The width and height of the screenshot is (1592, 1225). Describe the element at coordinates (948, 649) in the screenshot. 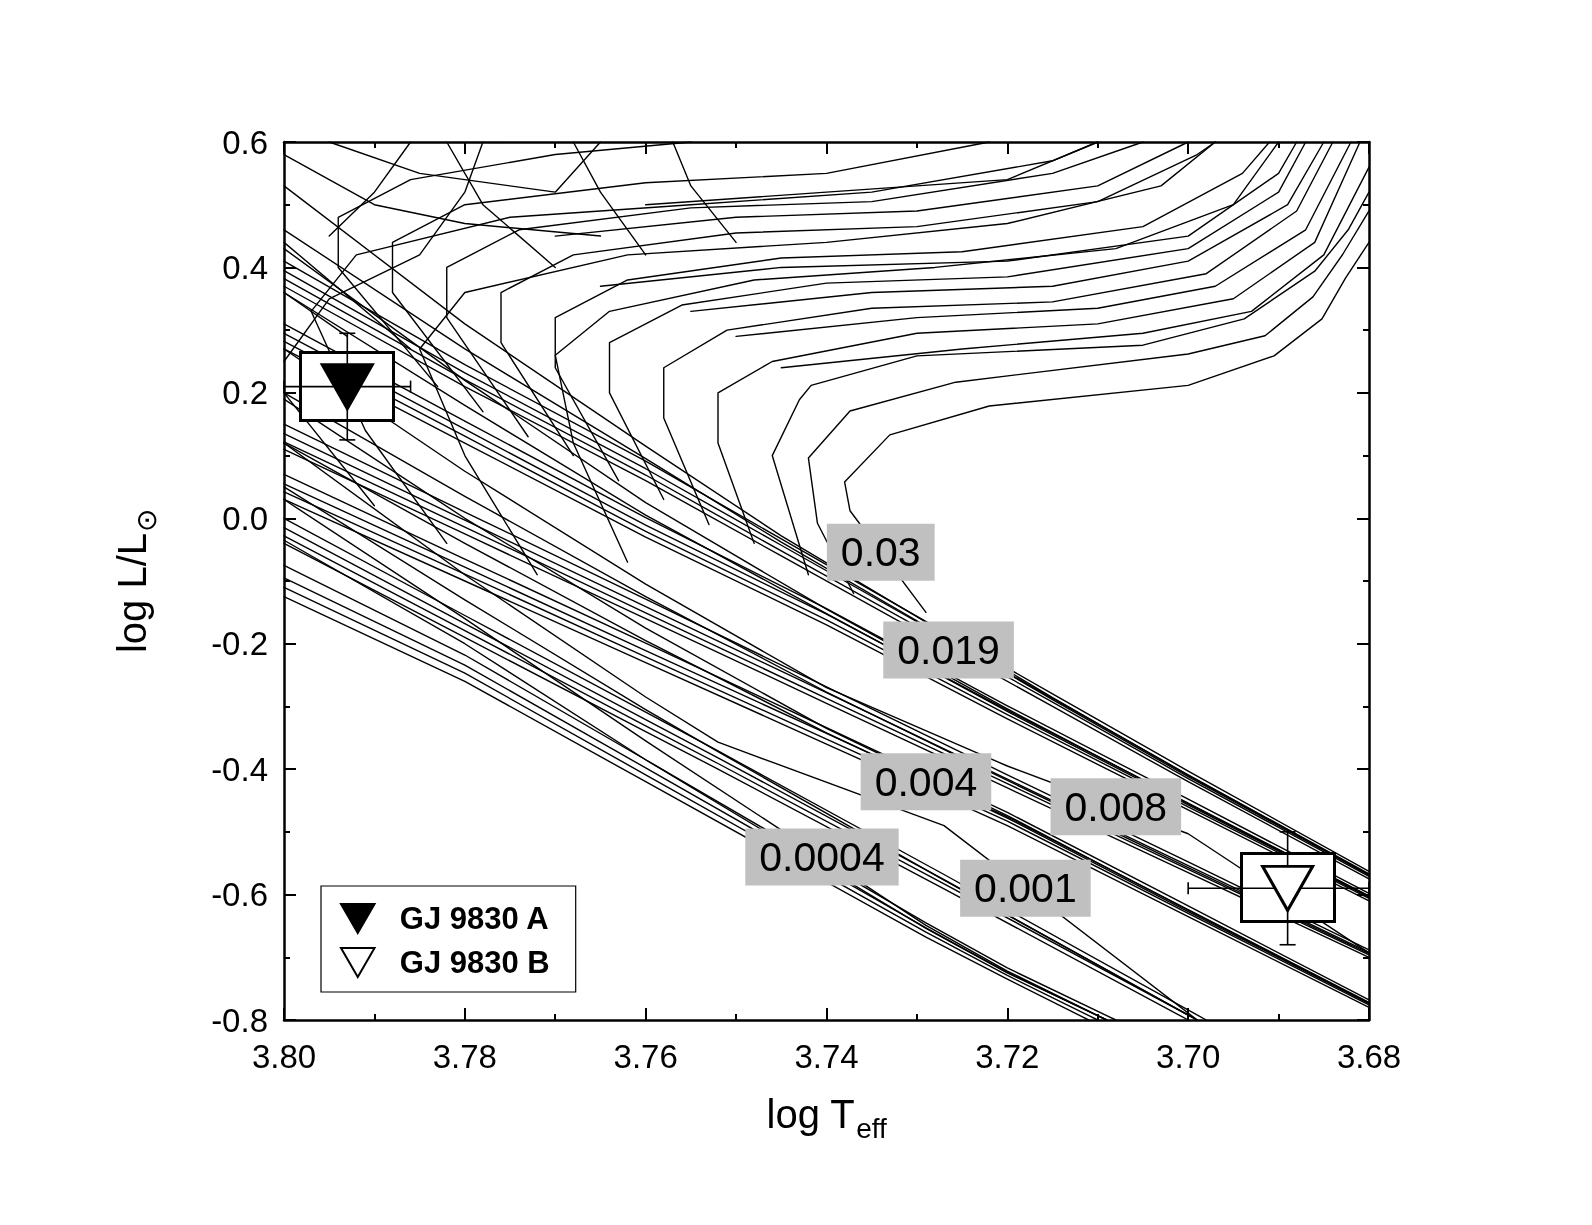

I see `annotation: 0.019` at that location.